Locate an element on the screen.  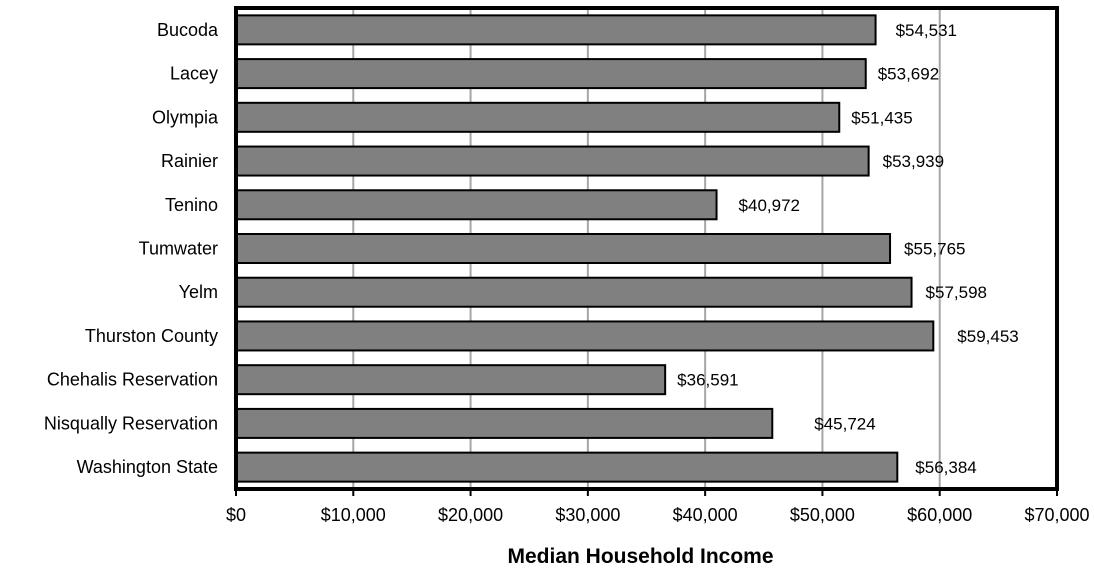
data-label: $54,531 is located at coordinates (926, 30).